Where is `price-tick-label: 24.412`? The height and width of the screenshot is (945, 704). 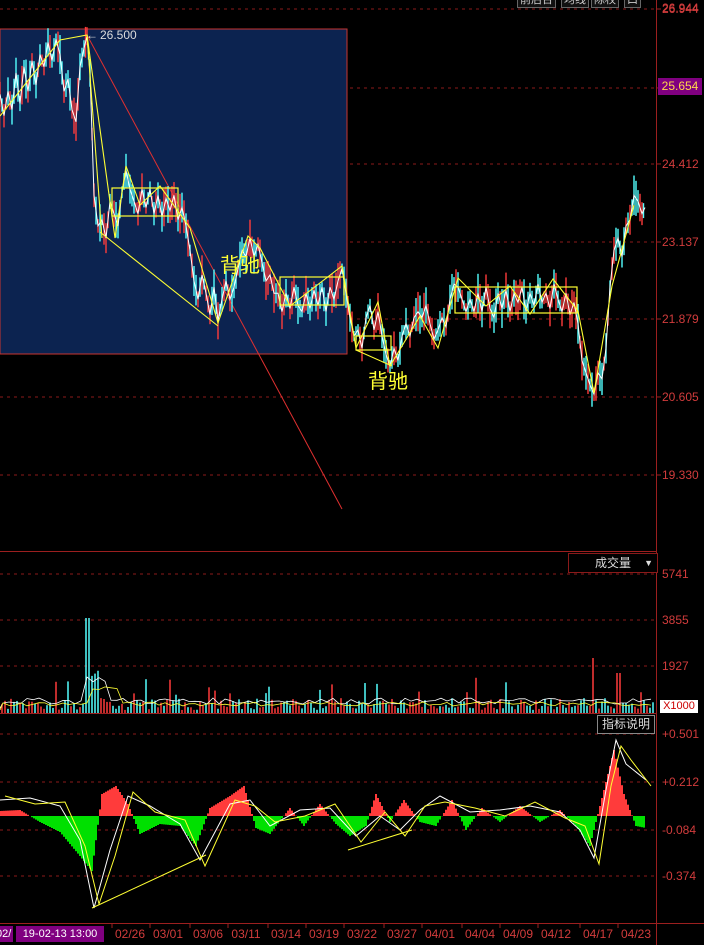 price-tick-label: 24.412 is located at coordinates (680, 164).